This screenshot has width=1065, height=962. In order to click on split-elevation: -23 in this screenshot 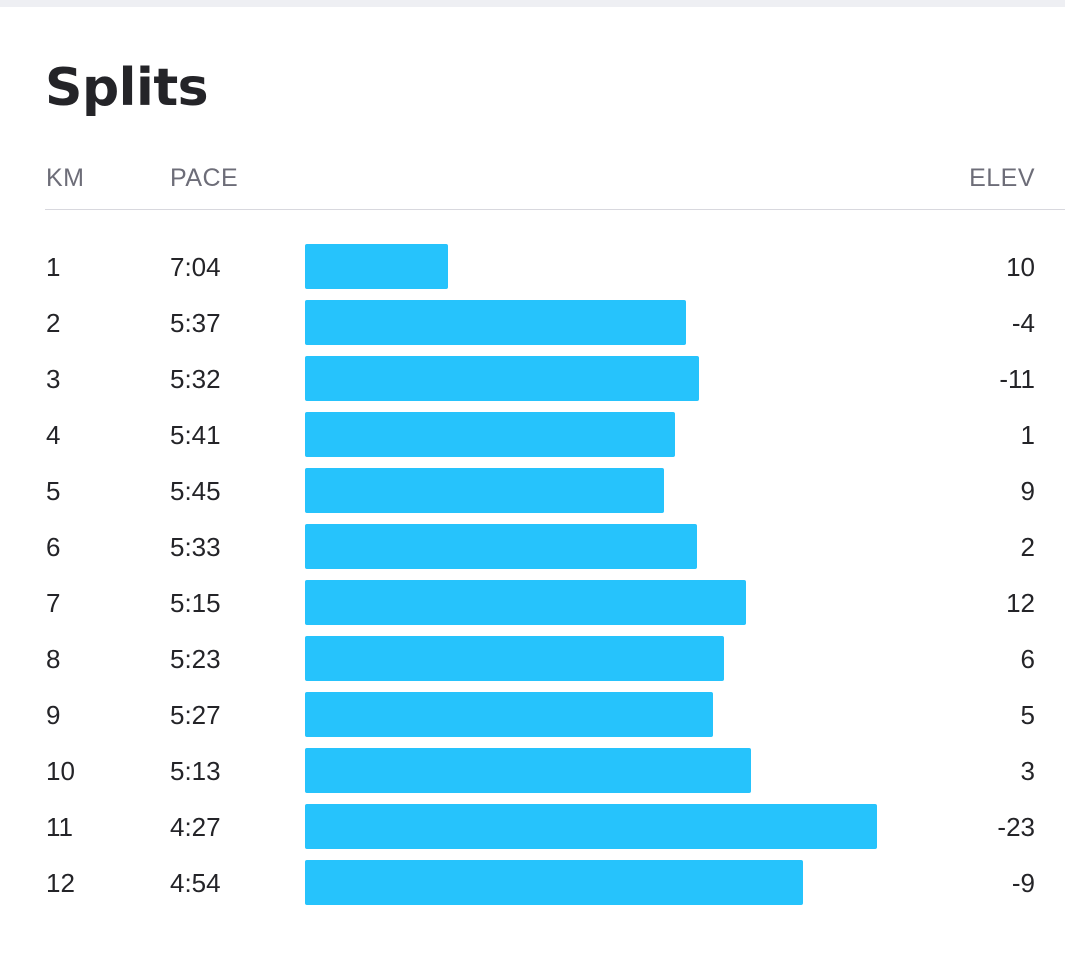, I will do `click(1016, 827)`.